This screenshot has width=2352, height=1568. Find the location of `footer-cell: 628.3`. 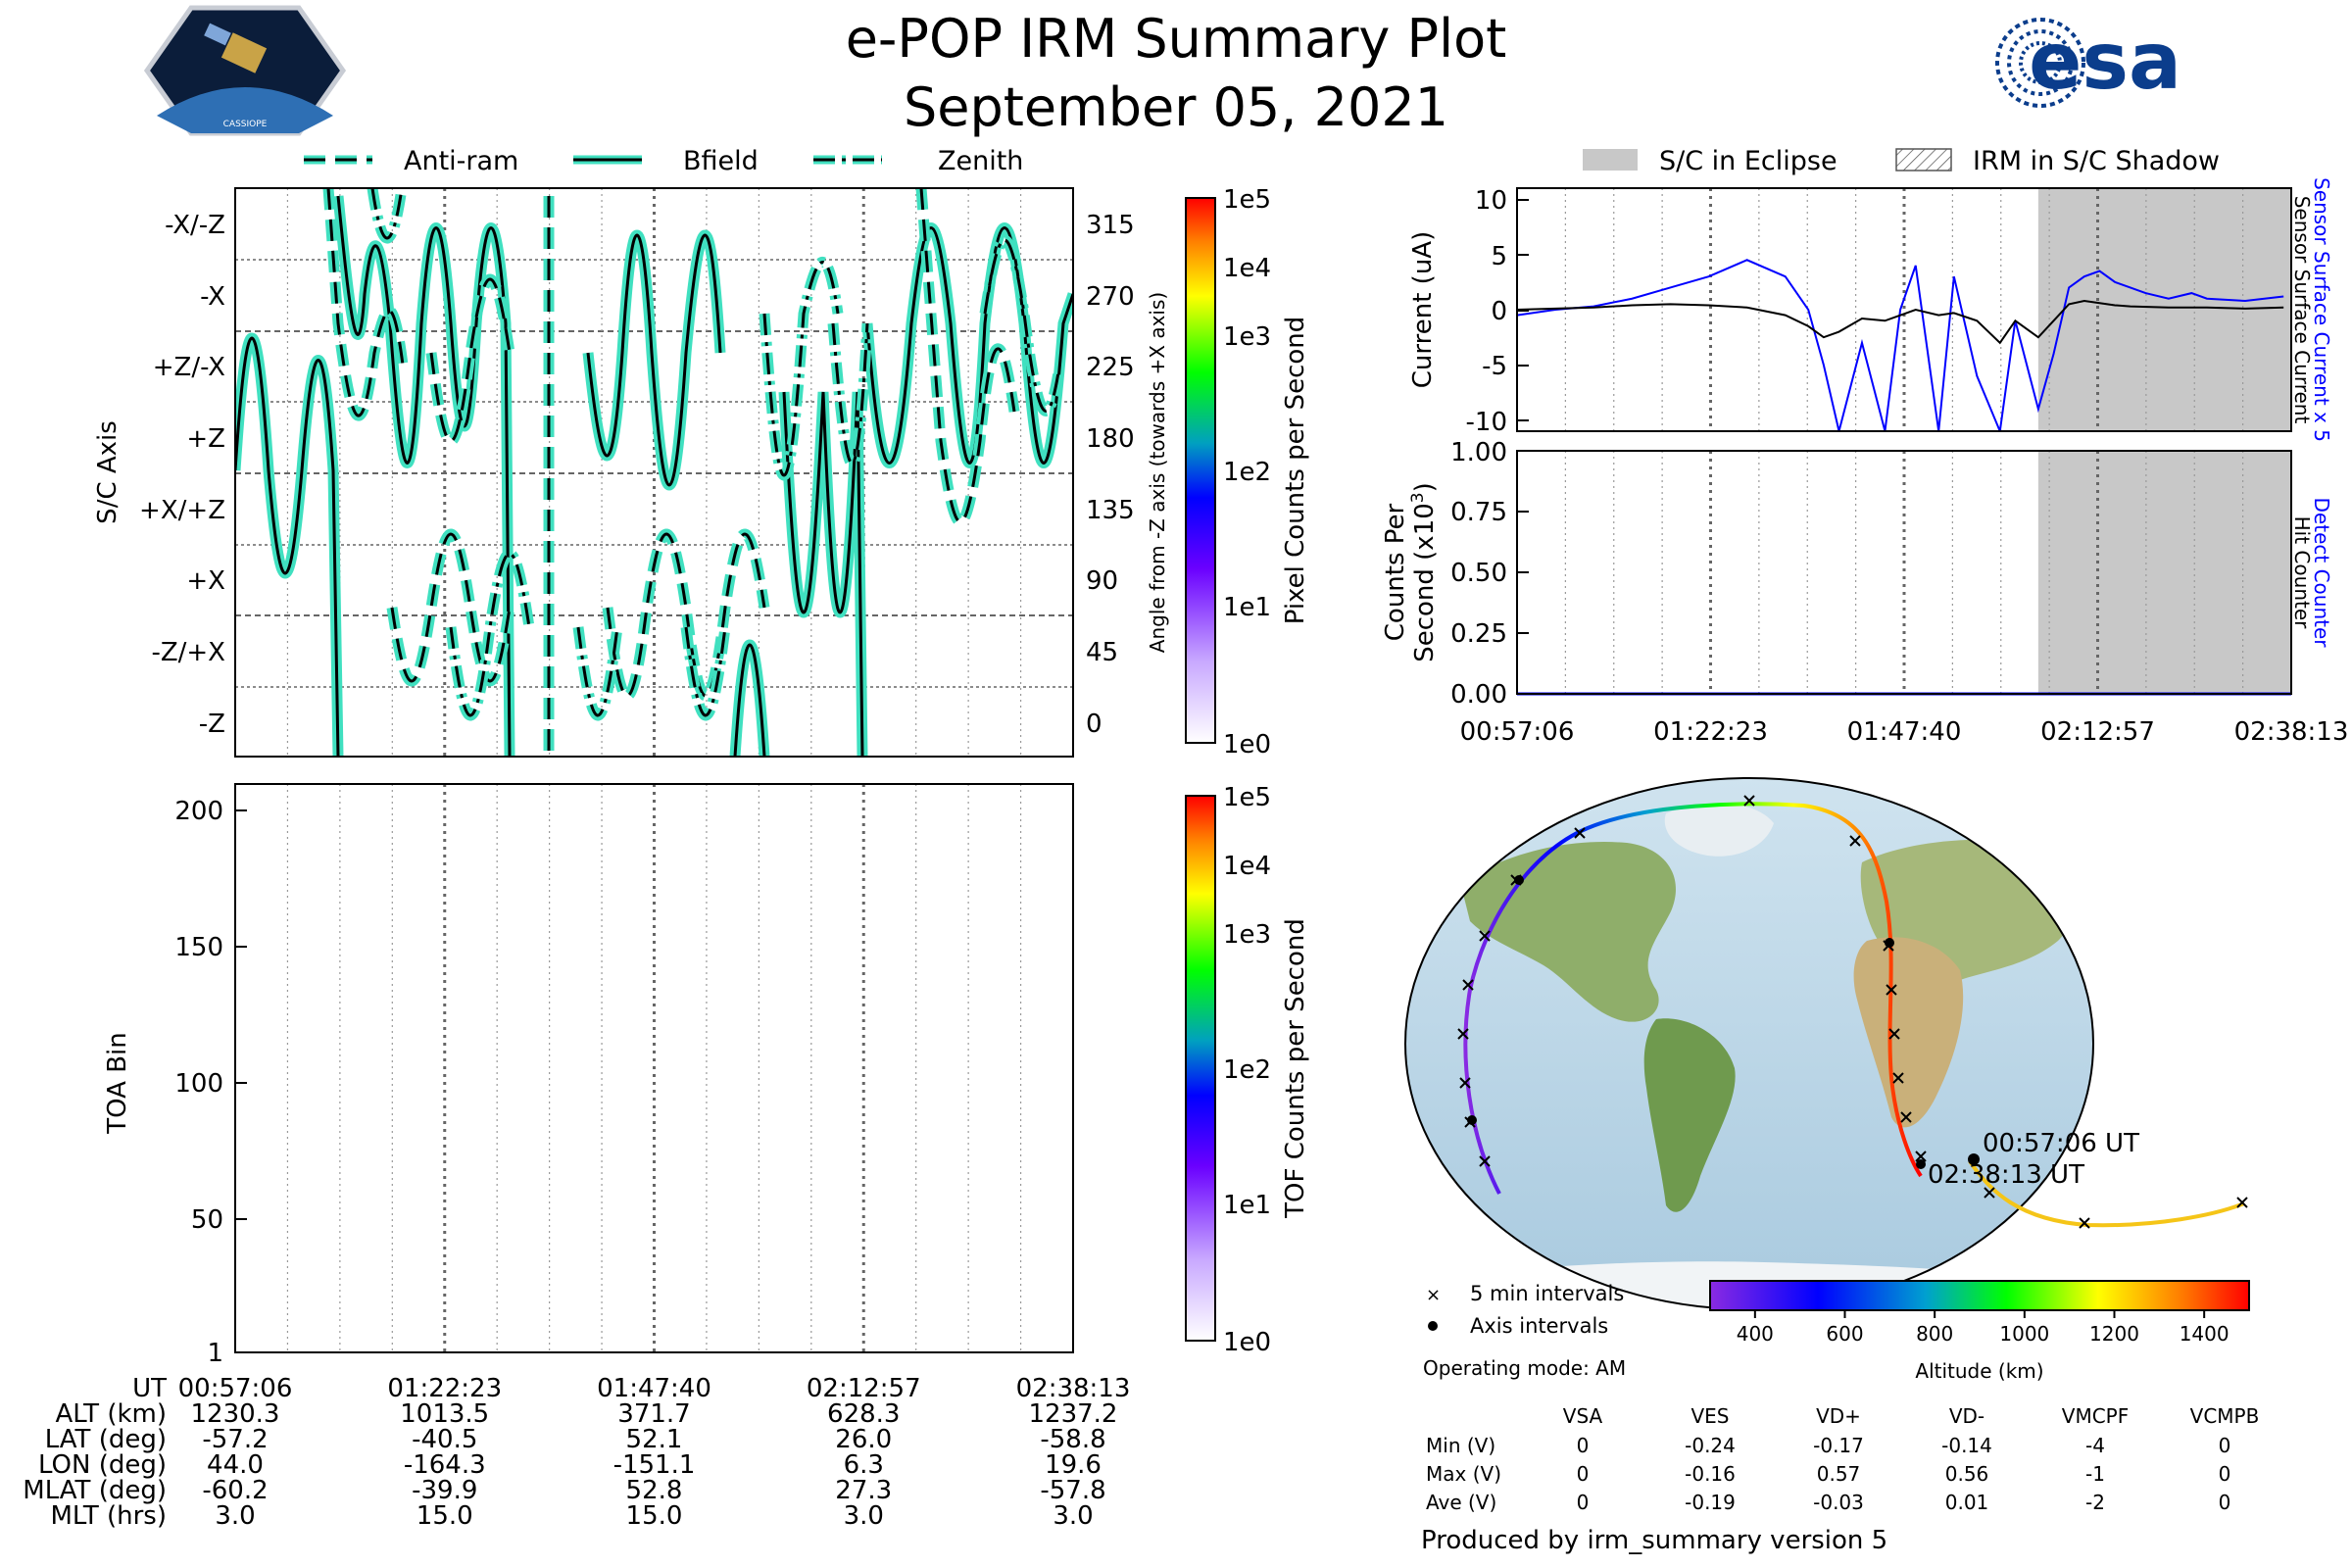

footer-cell: 628.3 is located at coordinates (863, 1414).